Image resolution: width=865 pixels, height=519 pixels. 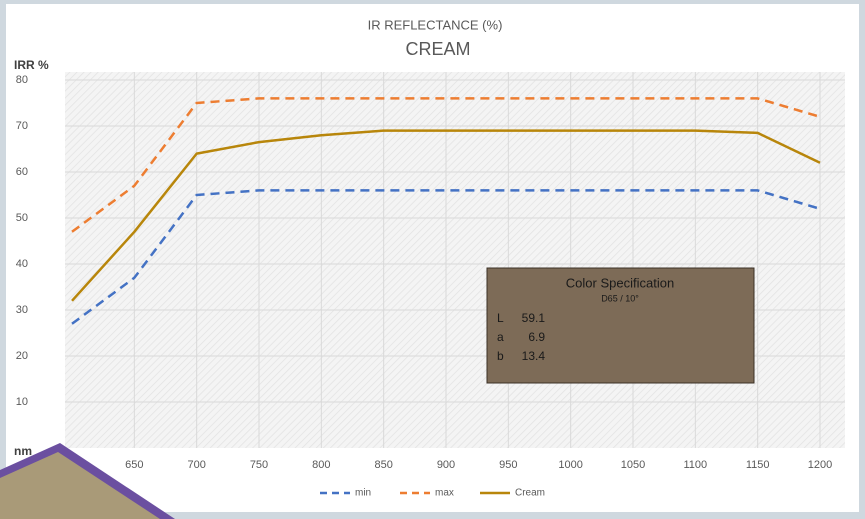 What do you see at coordinates (22, 402) in the screenshot?
I see `y-tick-label: 10` at bounding box center [22, 402].